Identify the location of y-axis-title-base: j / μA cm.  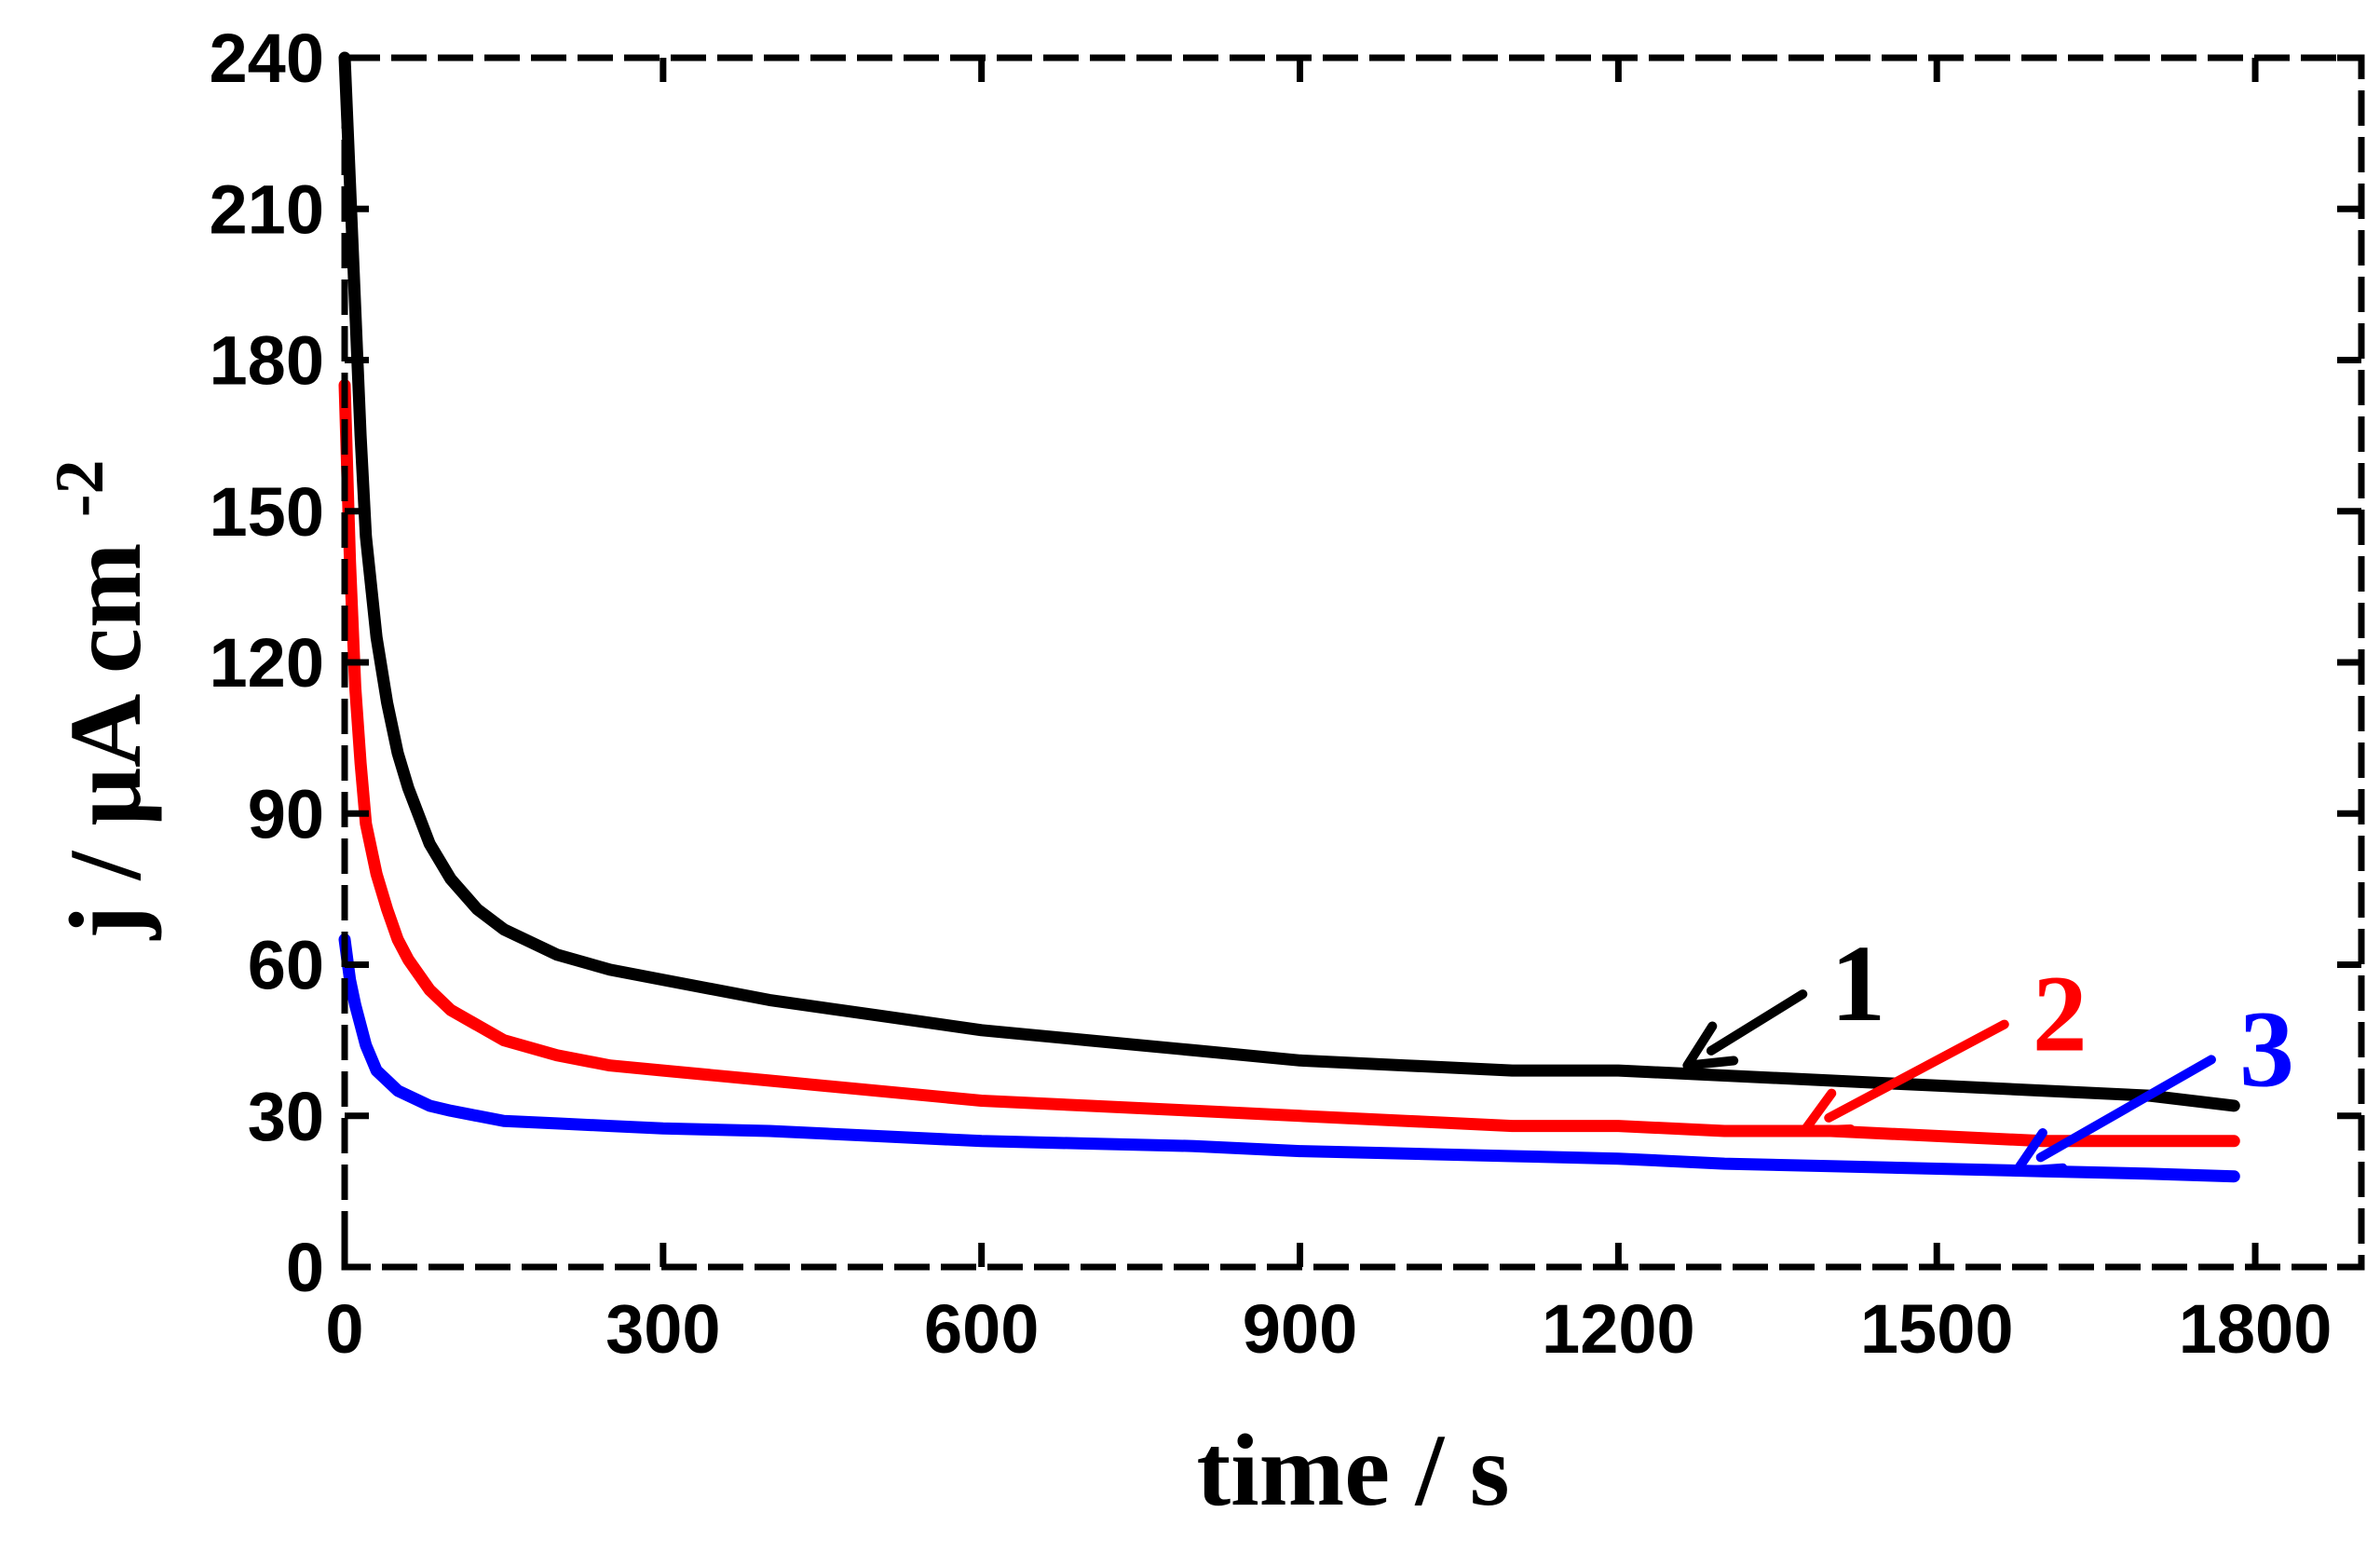
(105, 742).